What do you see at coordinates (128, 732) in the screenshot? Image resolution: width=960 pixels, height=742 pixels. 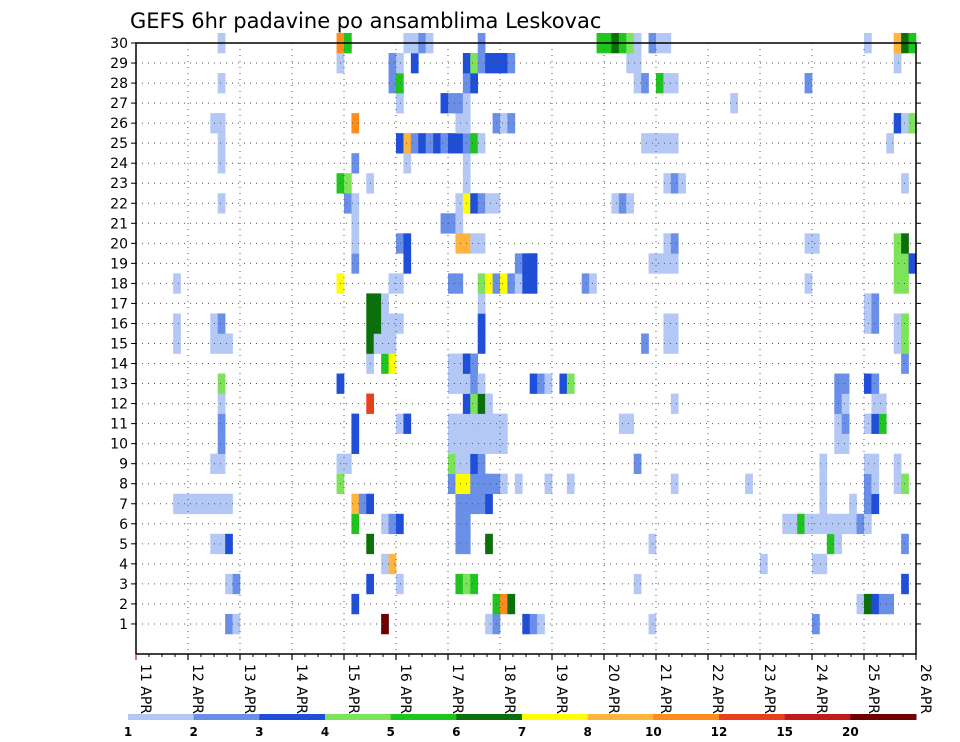 I see `legend-label: 1` at bounding box center [128, 732].